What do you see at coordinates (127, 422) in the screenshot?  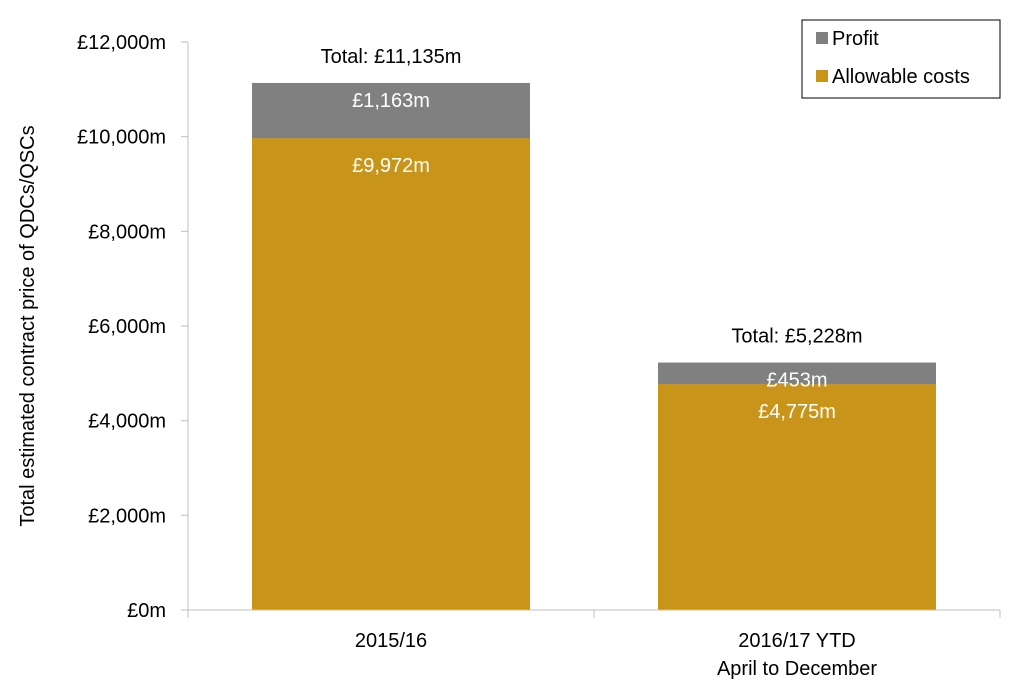 I see `y-tick-label: £4,000m` at bounding box center [127, 422].